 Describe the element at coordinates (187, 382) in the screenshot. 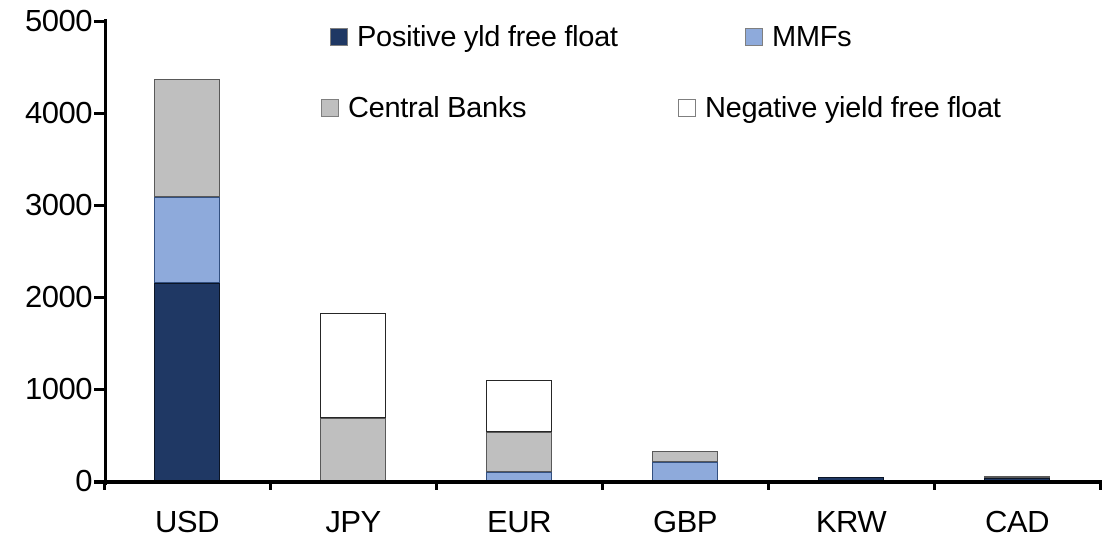

I see `bar-segment-usd-series0` at that location.